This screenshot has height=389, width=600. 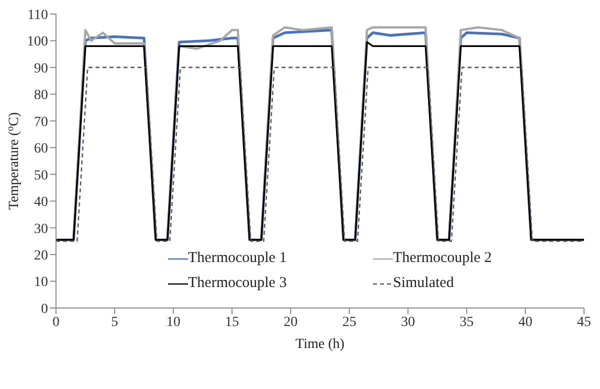 I want to click on legend-label: Simulated, so click(x=423, y=283).